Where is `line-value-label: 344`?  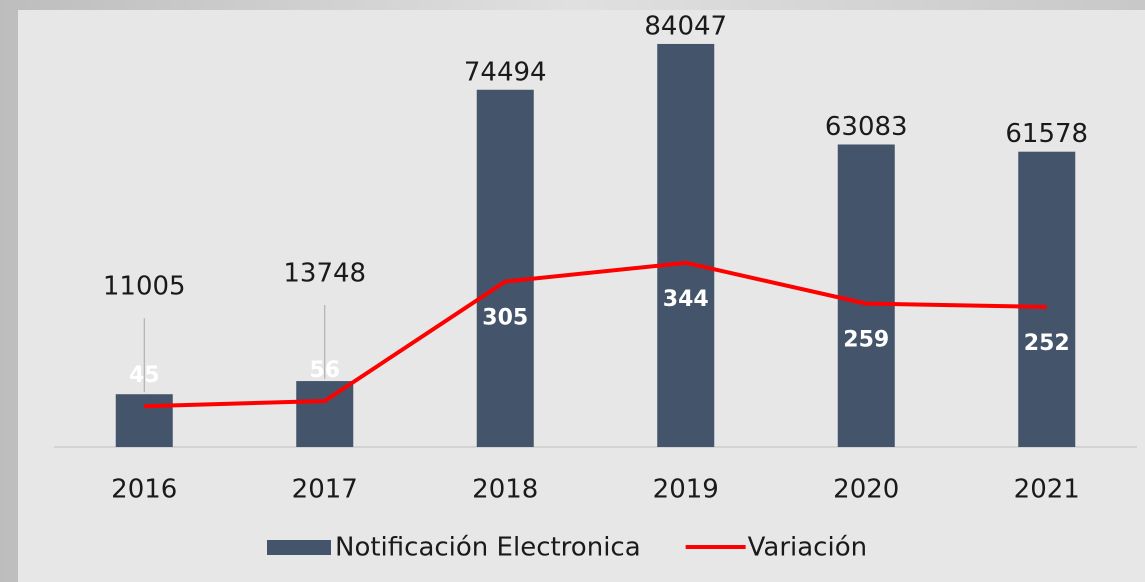 line-value-label: 344 is located at coordinates (686, 299).